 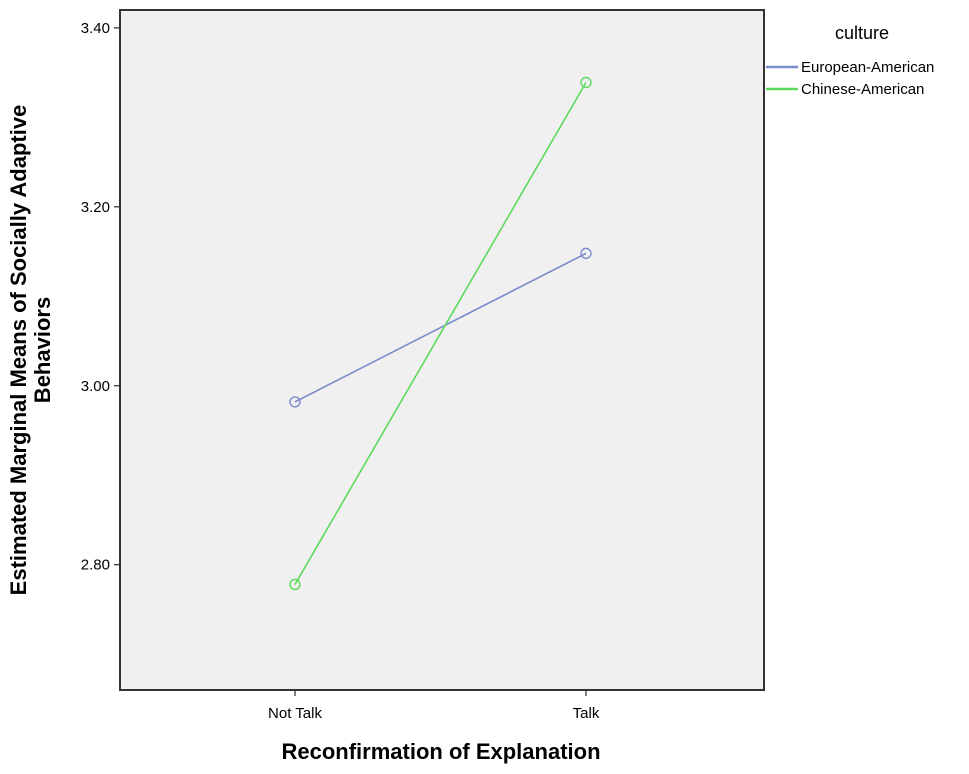 What do you see at coordinates (42, 350) in the screenshot?
I see `y-axis-title-line-2: Behaviors` at bounding box center [42, 350].